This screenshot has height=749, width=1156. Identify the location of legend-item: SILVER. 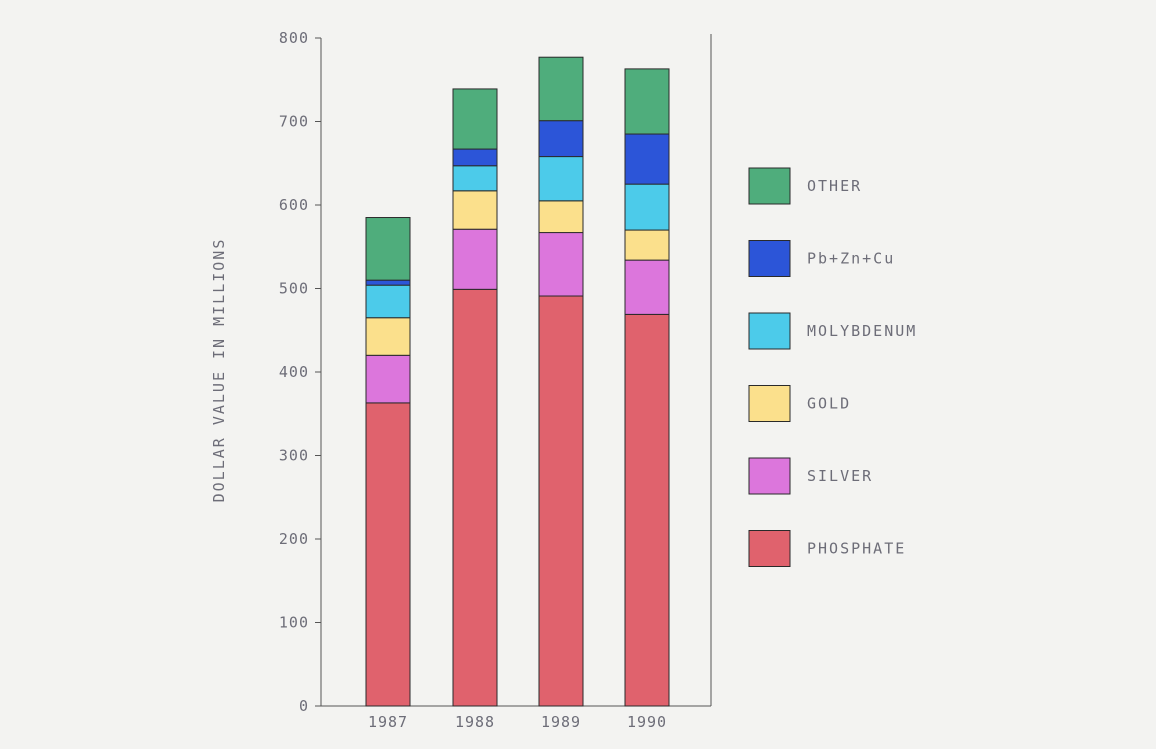
(810, 476).